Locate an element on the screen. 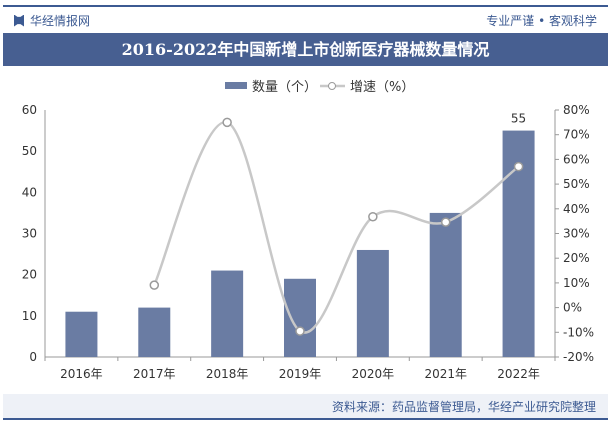 This screenshot has width=611, height=426. right-tick-label: 60% is located at coordinates (576, 159).